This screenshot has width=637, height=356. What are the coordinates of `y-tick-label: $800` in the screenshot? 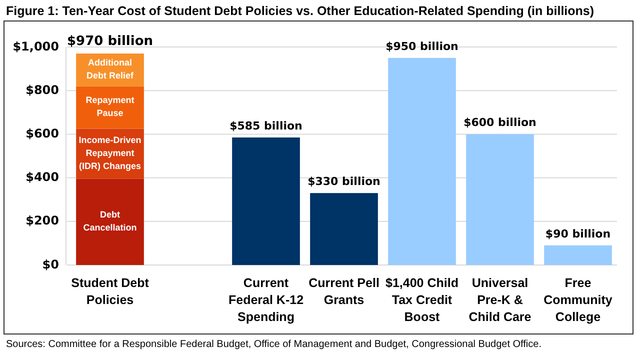 It's located at (42, 89).